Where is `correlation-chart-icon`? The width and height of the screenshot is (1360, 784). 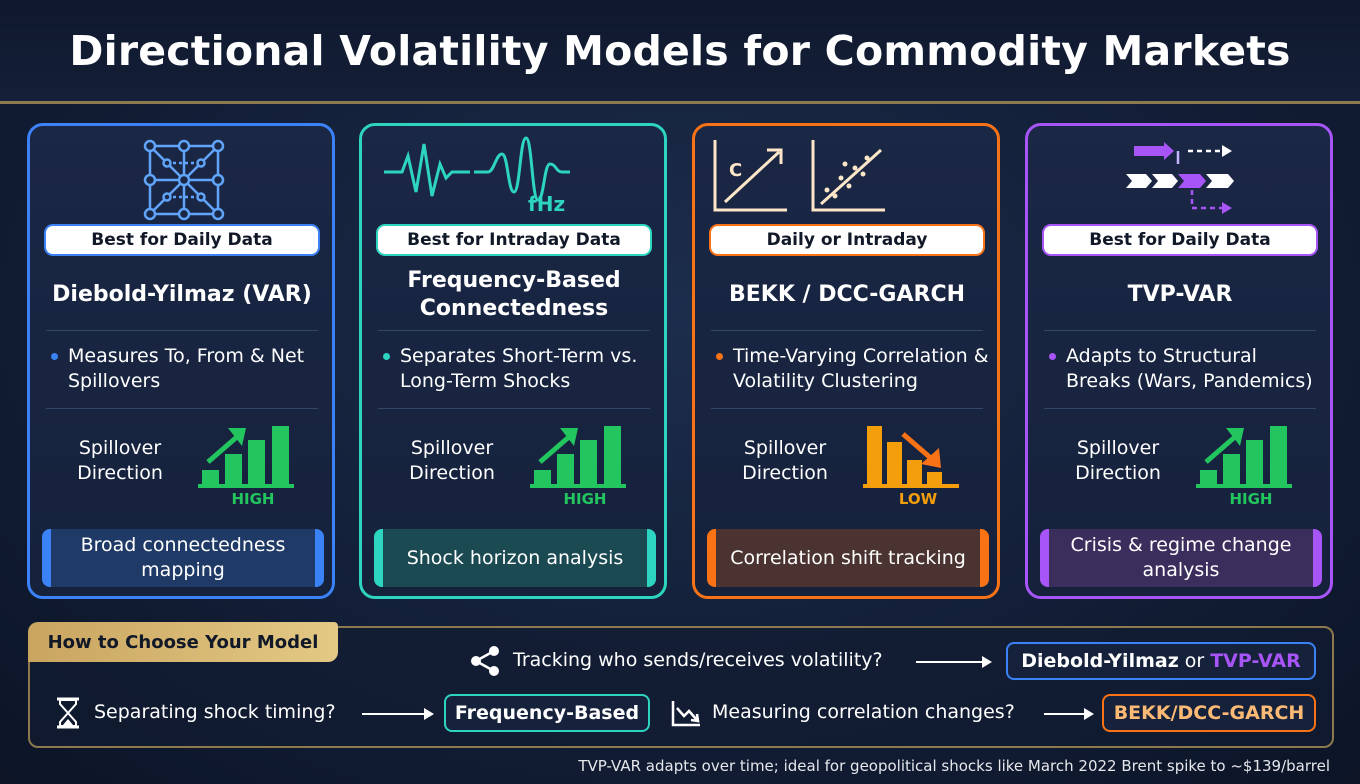
correlation-chart-icon is located at coordinates (846, 180).